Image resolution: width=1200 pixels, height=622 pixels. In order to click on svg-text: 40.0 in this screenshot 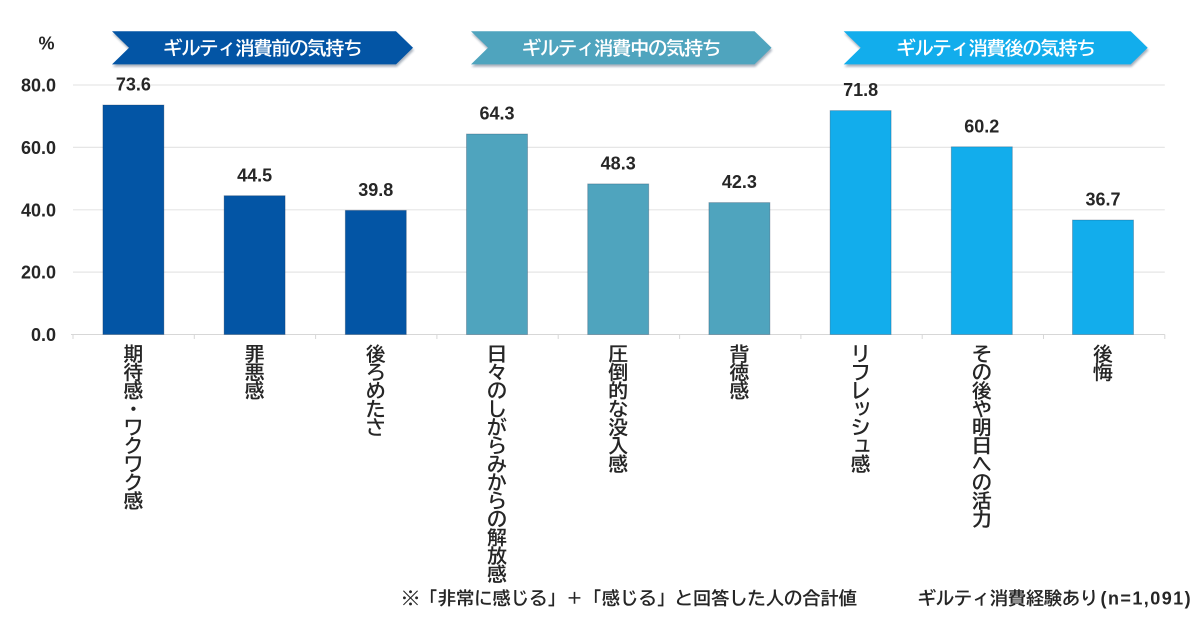, I will do `click(38, 210)`.